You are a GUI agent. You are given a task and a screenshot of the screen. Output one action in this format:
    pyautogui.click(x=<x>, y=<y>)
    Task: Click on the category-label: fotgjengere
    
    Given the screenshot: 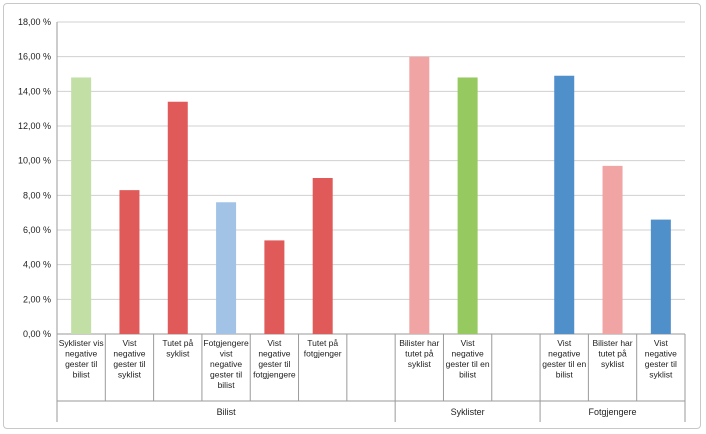 What is the action you would take?
    pyautogui.click(x=274, y=375)
    